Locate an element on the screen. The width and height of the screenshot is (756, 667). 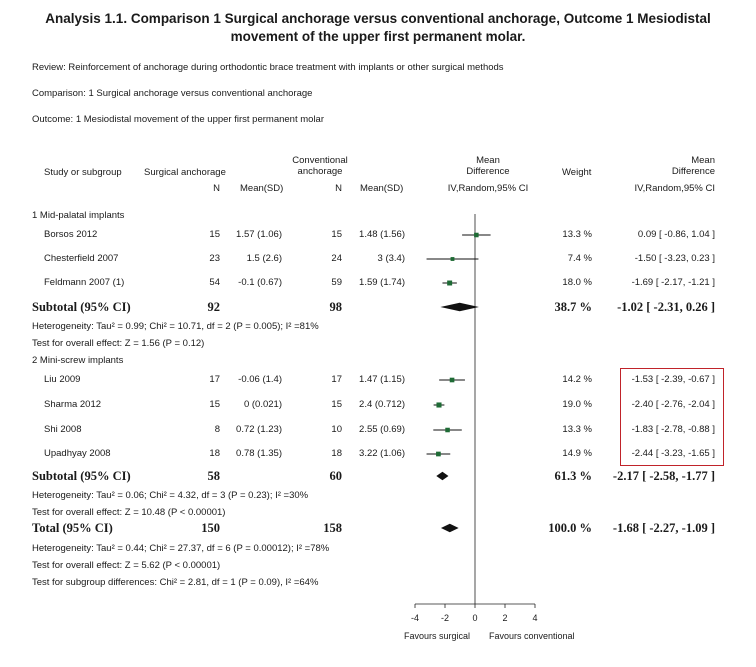
study-ci: 0.09 [ -0.86, 1.04 ] is located at coordinates (676, 234).